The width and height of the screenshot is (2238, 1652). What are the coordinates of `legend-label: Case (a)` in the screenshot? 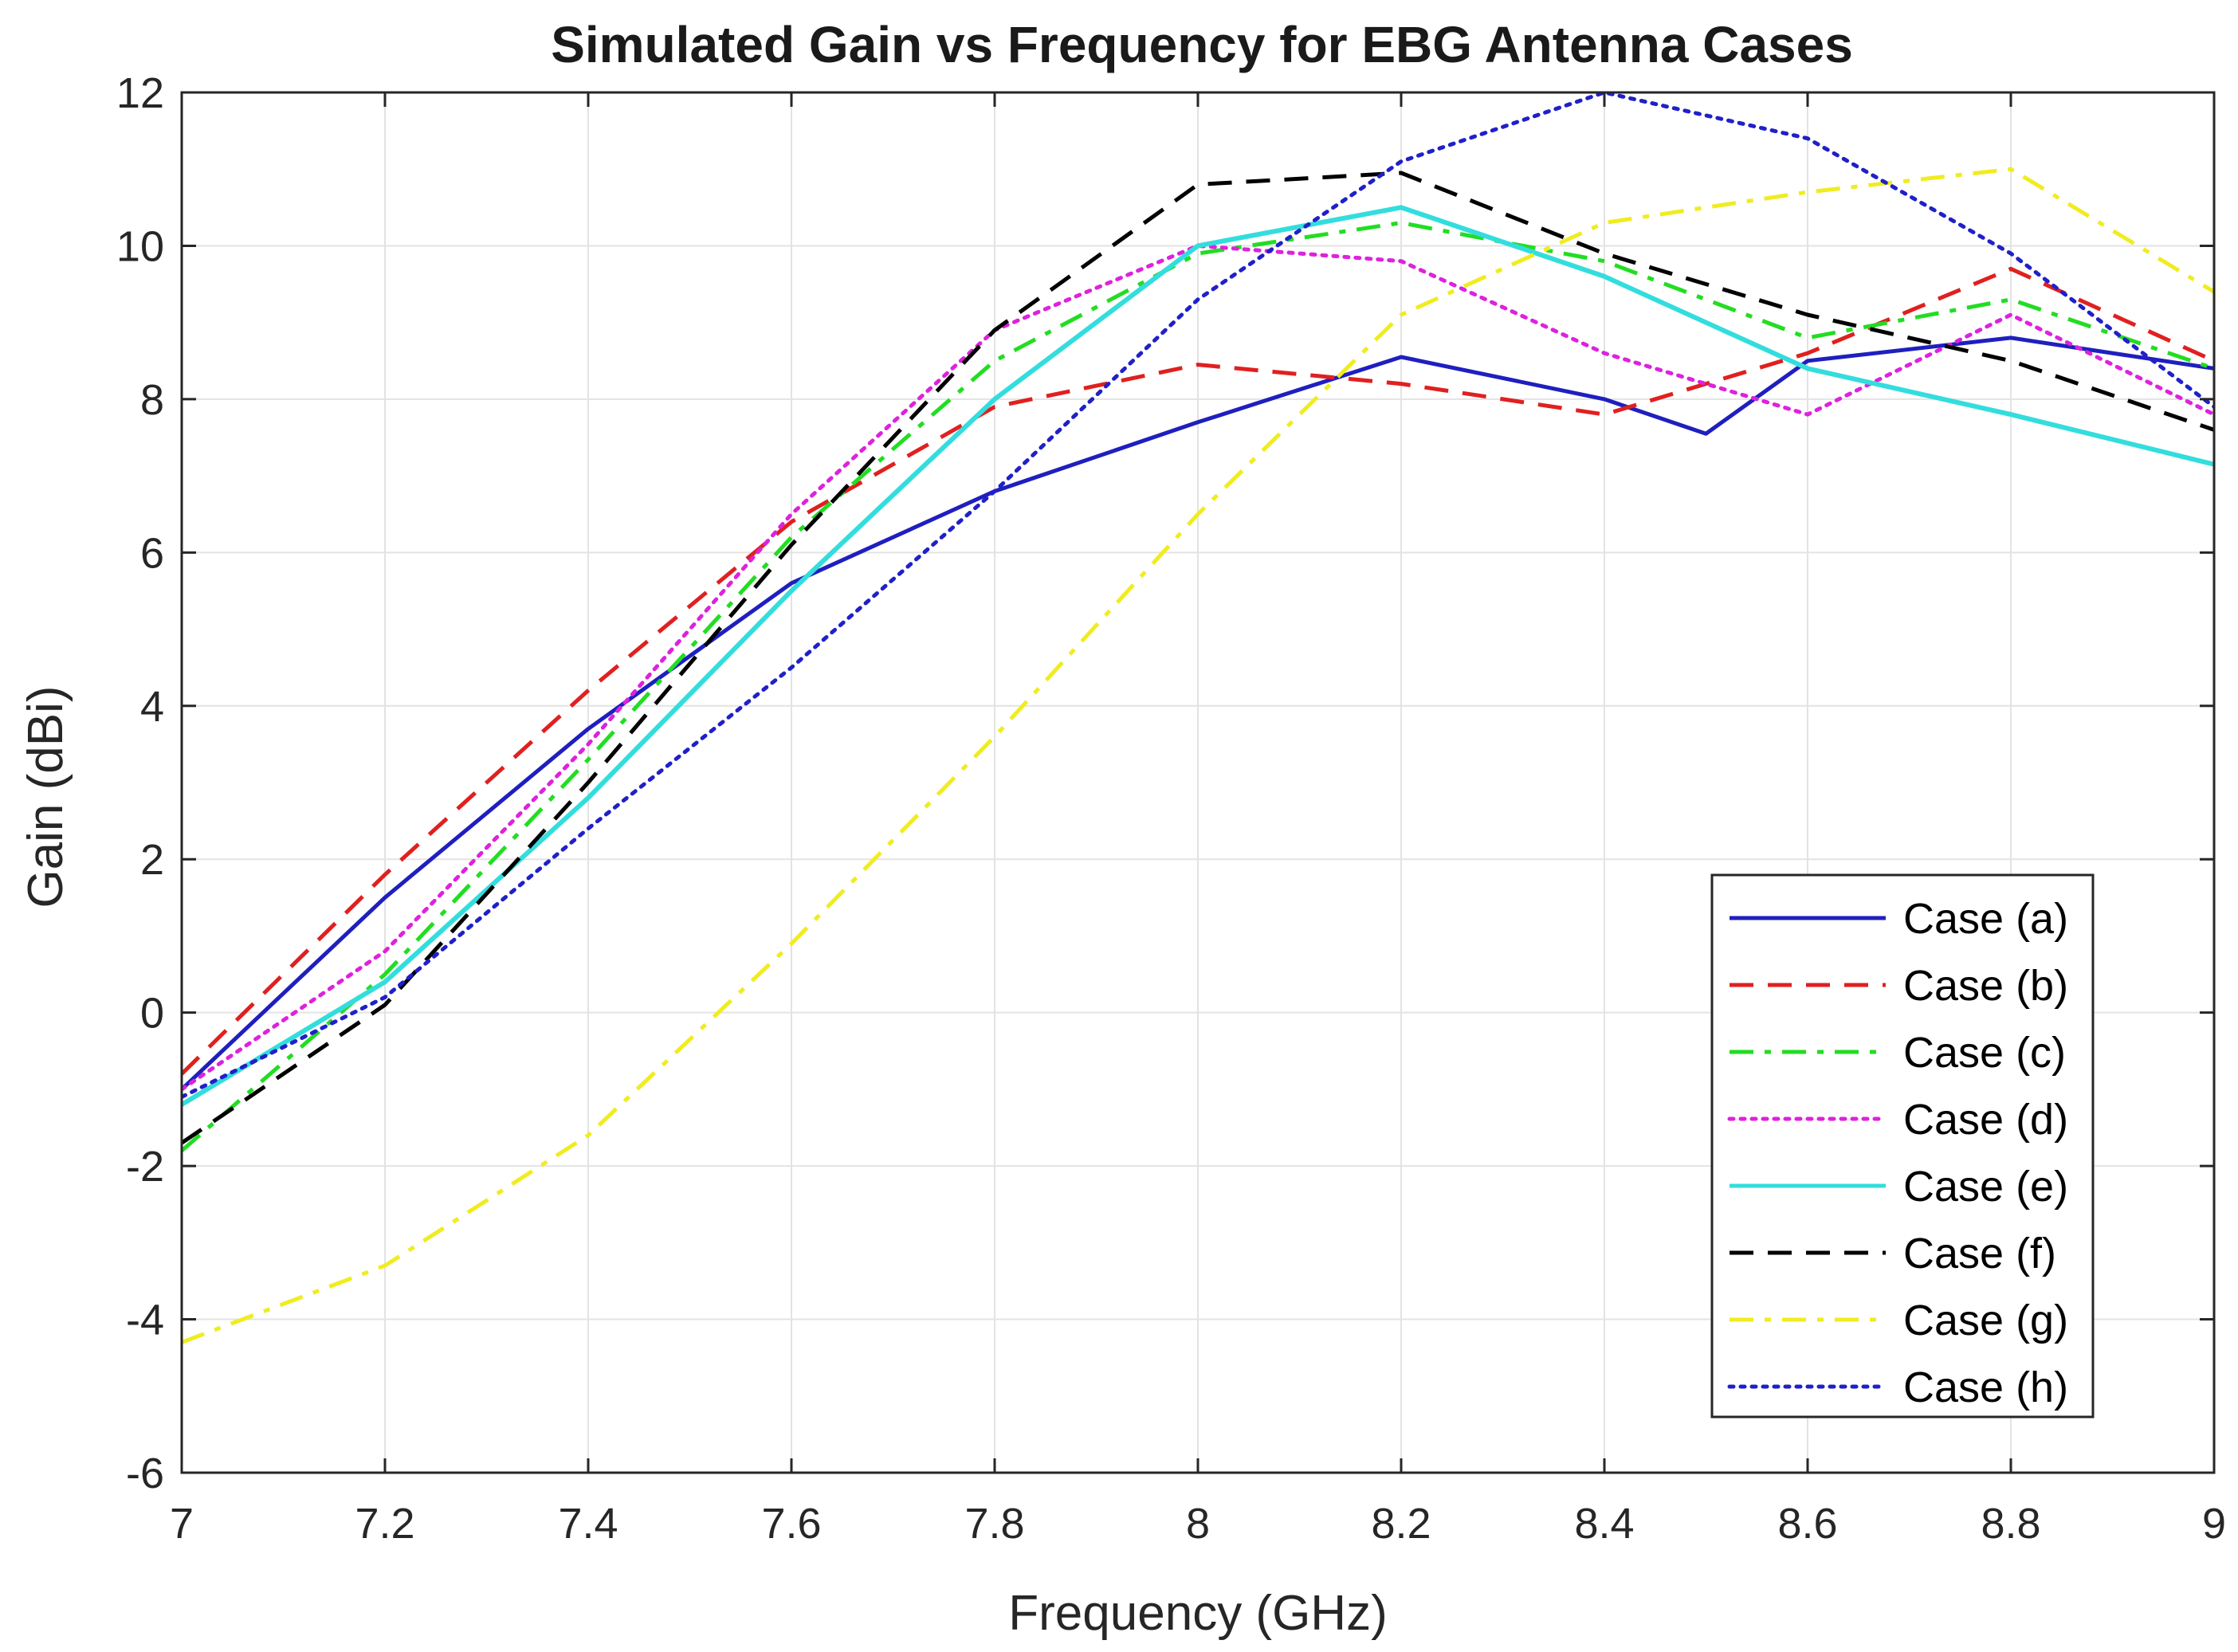 It's located at (1986, 919).